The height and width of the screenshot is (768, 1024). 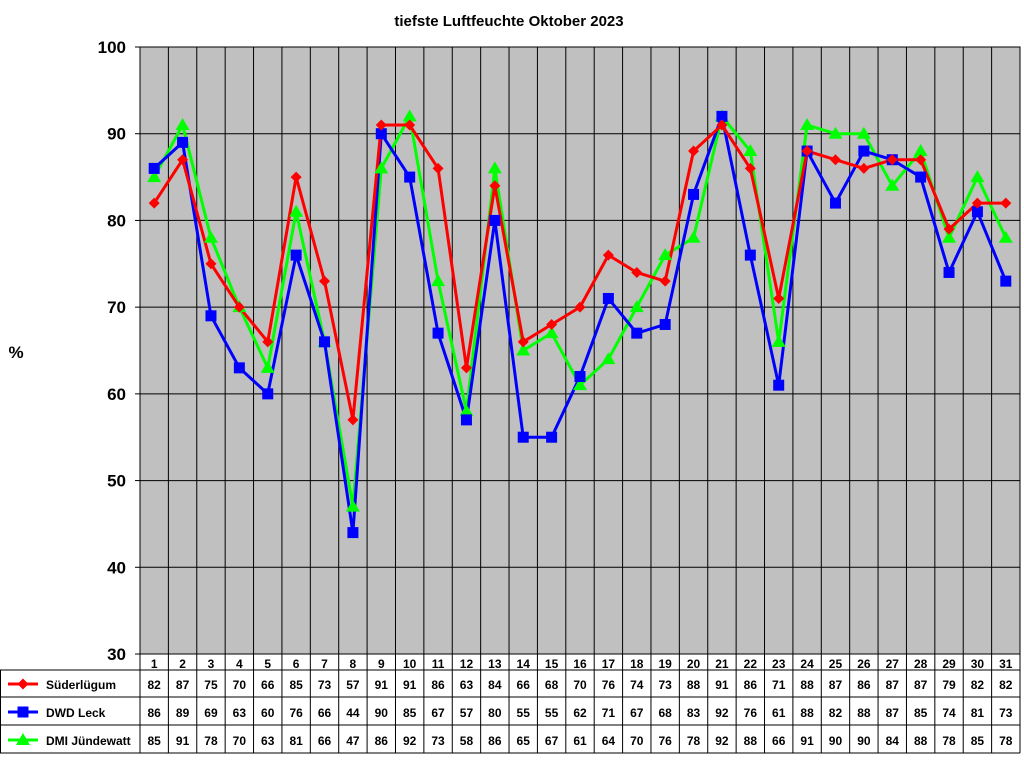 I want to click on y-tick-label: 60, so click(x=116, y=394).